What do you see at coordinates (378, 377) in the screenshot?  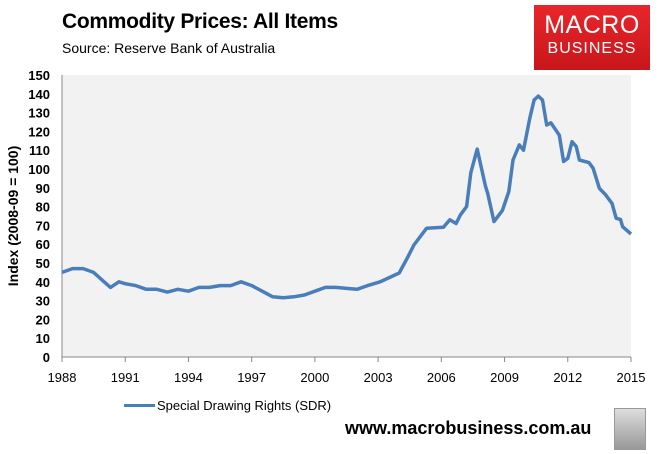 I see `x-tick-label: 2003` at bounding box center [378, 377].